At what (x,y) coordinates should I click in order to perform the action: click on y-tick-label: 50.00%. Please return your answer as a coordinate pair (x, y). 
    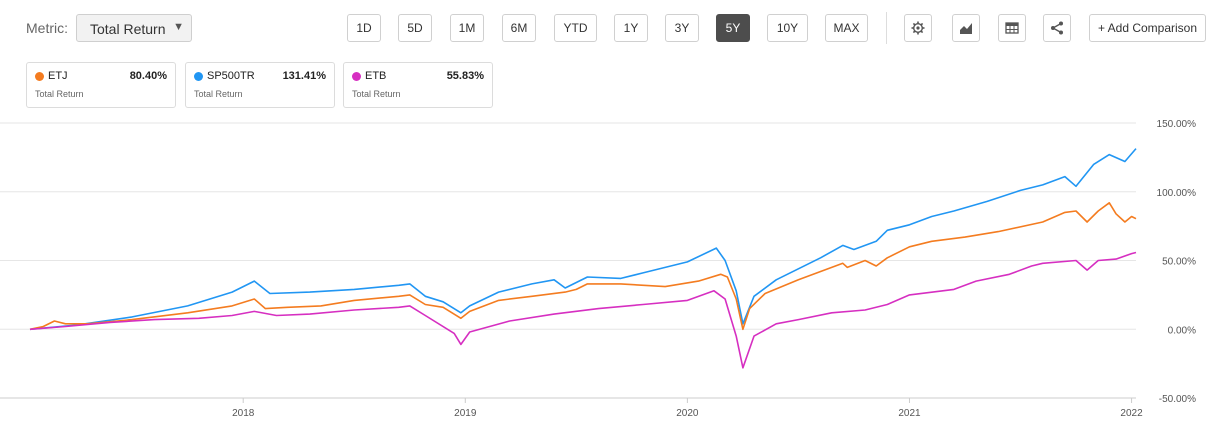
    Looking at the image, I should click on (1179, 262).